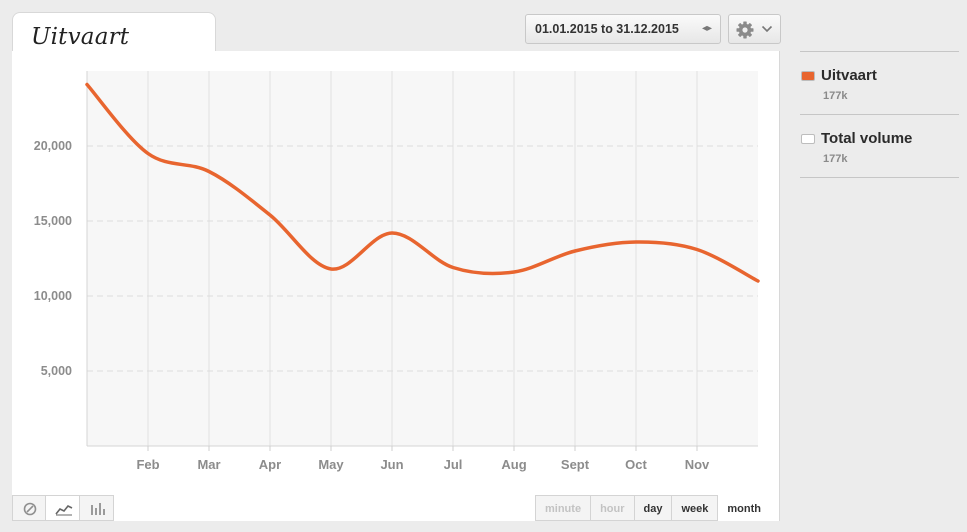 The height and width of the screenshot is (532, 967). What do you see at coordinates (745, 30) in the screenshot?
I see `gear-icon` at bounding box center [745, 30].